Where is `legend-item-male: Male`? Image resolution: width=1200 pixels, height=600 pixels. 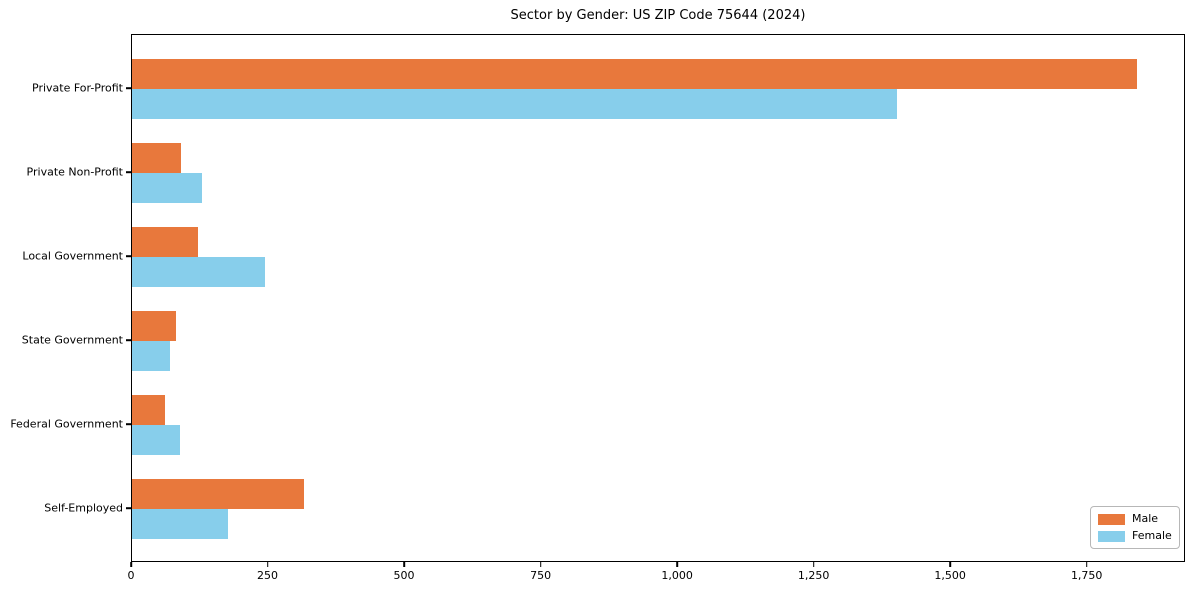
legend-item-male: Male is located at coordinates (1134, 519).